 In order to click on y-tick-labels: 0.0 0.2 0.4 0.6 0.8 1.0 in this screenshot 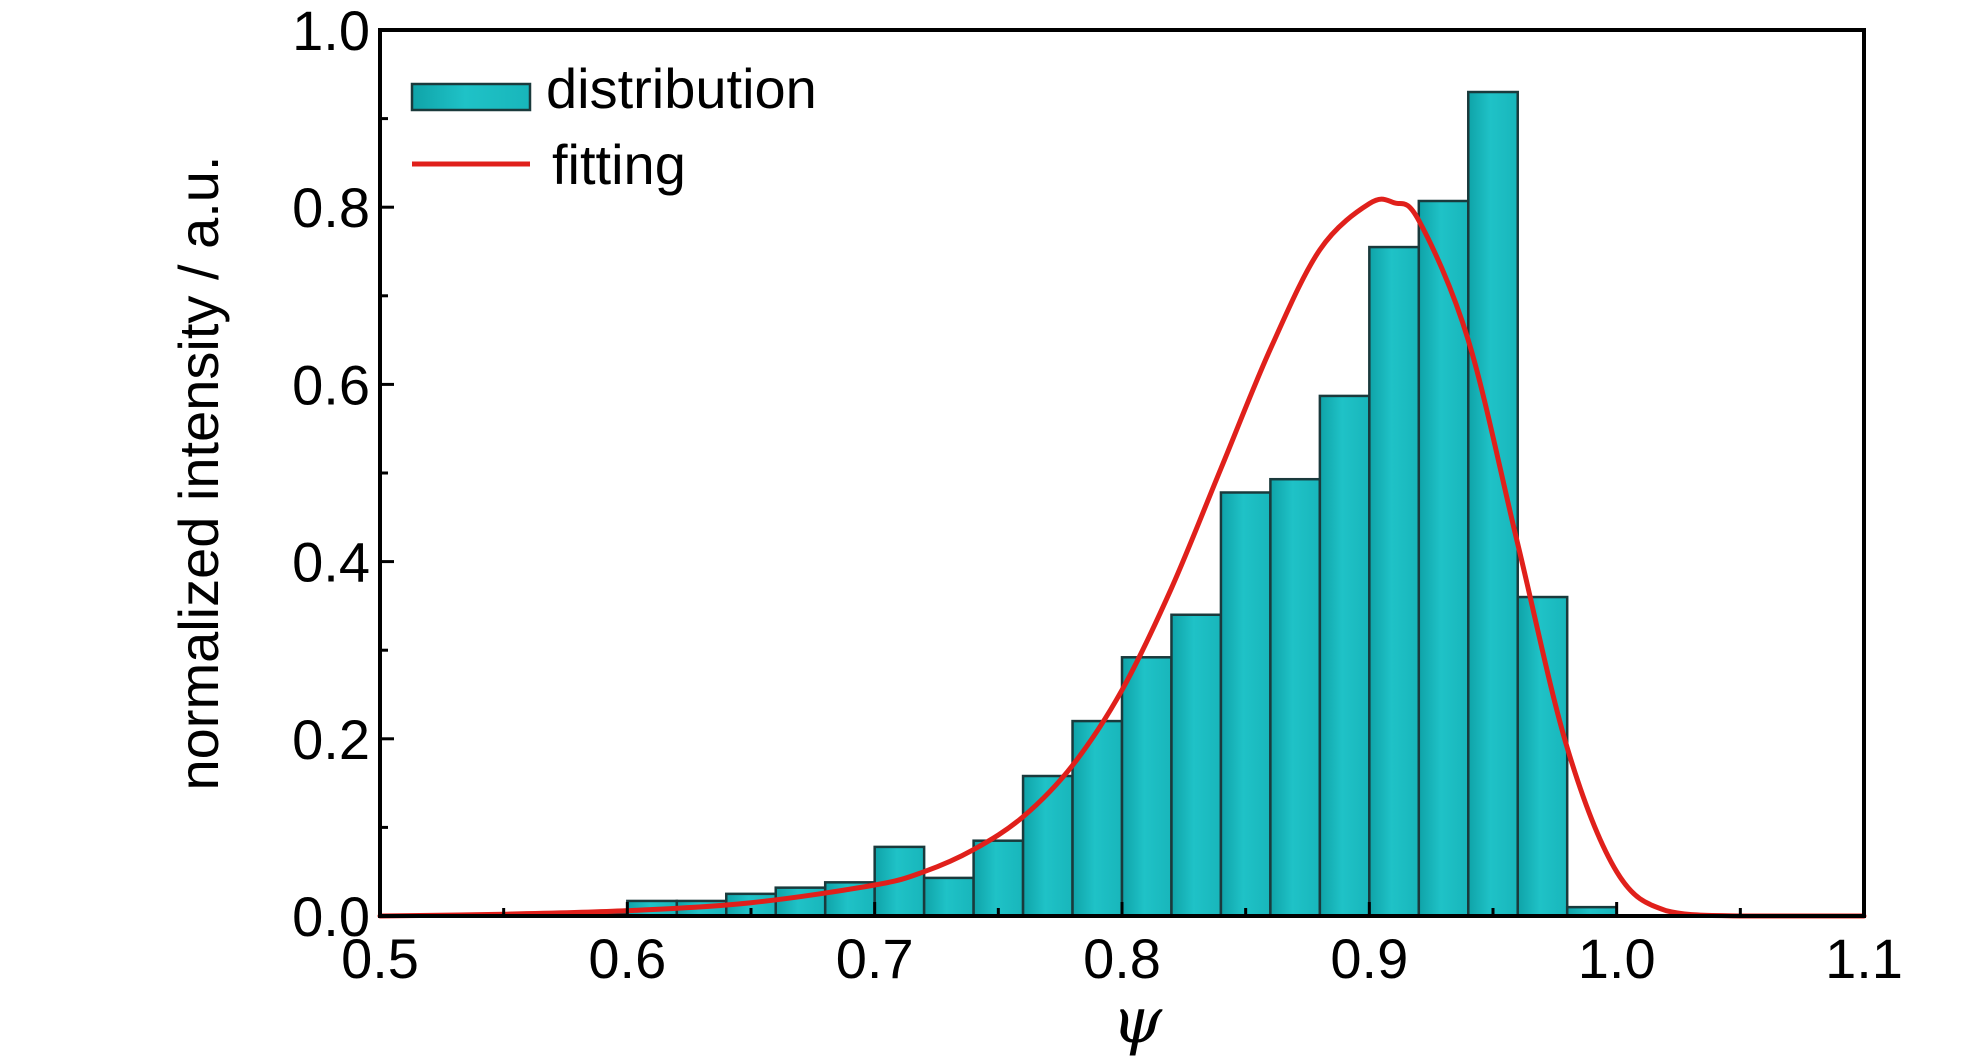, I will do `click(331, 474)`.